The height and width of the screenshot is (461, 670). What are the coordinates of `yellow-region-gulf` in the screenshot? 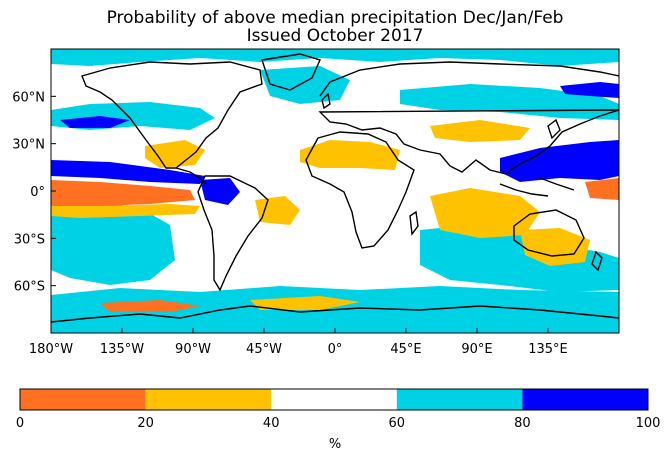 It's located at (175, 154).